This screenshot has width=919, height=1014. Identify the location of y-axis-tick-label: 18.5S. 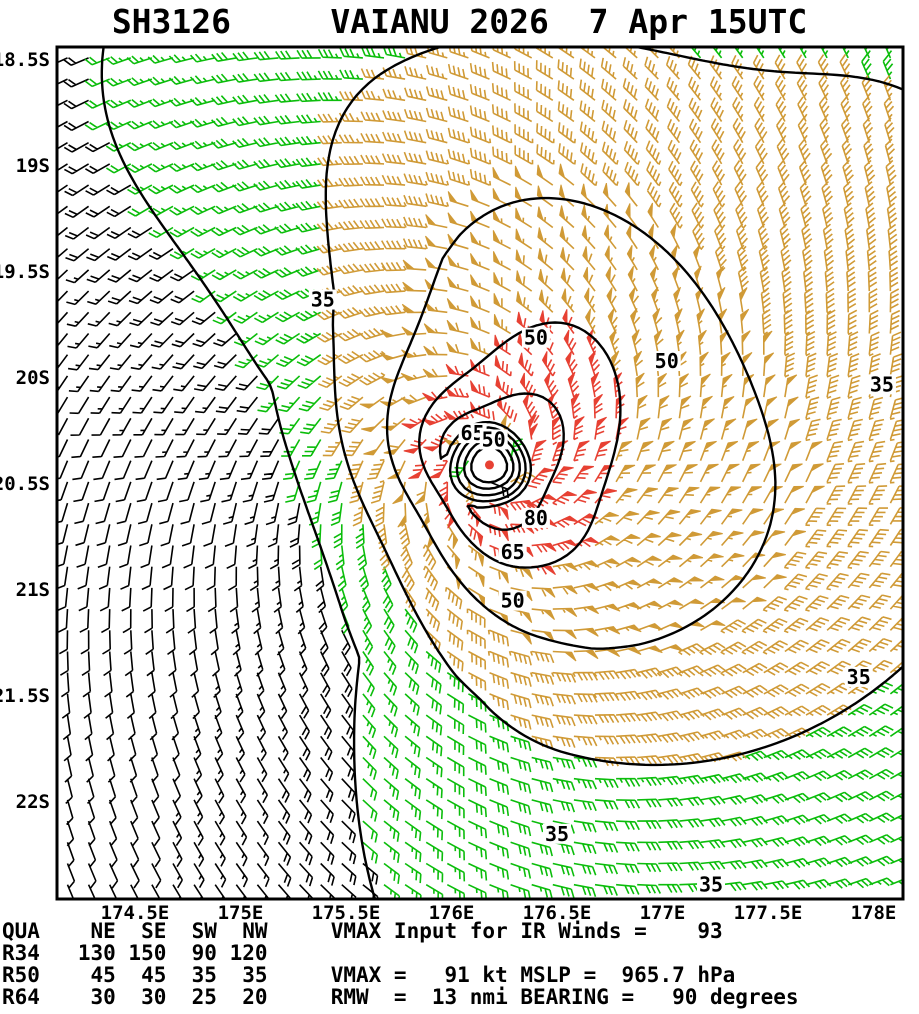
(25, 60).